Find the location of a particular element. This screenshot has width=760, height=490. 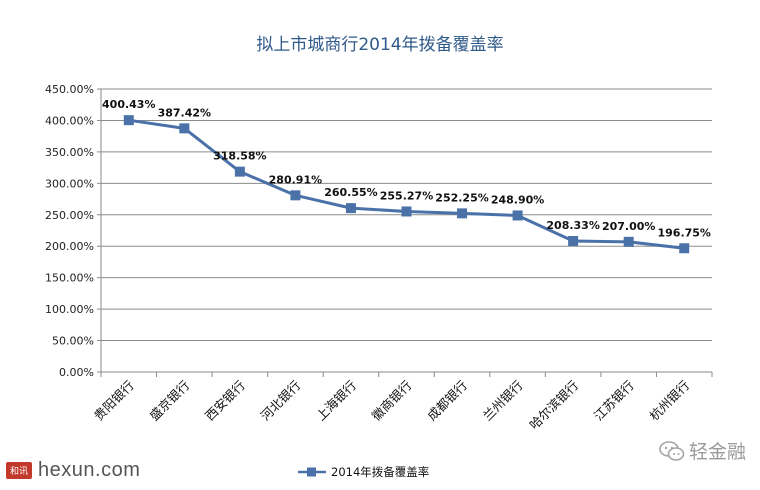

qingjinrong-watermark: 轻金融 is located at coordinates (702, 450).